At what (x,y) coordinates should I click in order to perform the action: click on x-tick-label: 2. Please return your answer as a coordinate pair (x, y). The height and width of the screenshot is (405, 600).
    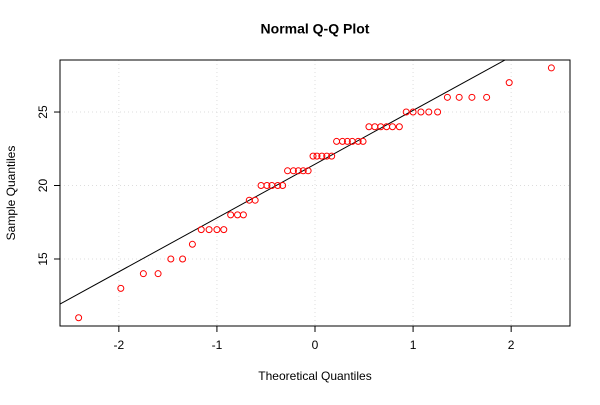
    Looking at the image, I should click on (511, 345).